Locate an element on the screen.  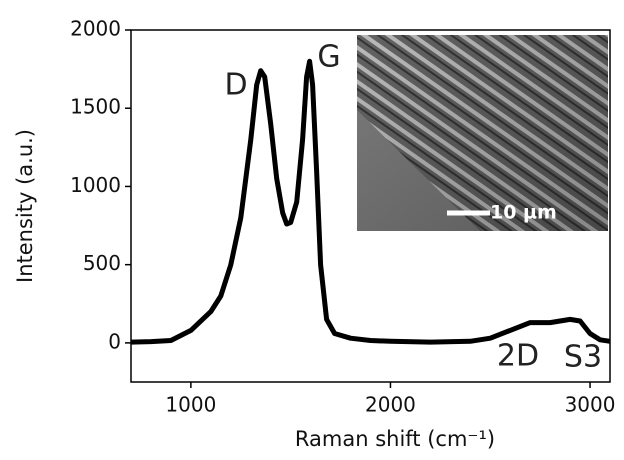
x-axis-label: Raman shift (cm⁻¹) is located at coordinates (395, 439).